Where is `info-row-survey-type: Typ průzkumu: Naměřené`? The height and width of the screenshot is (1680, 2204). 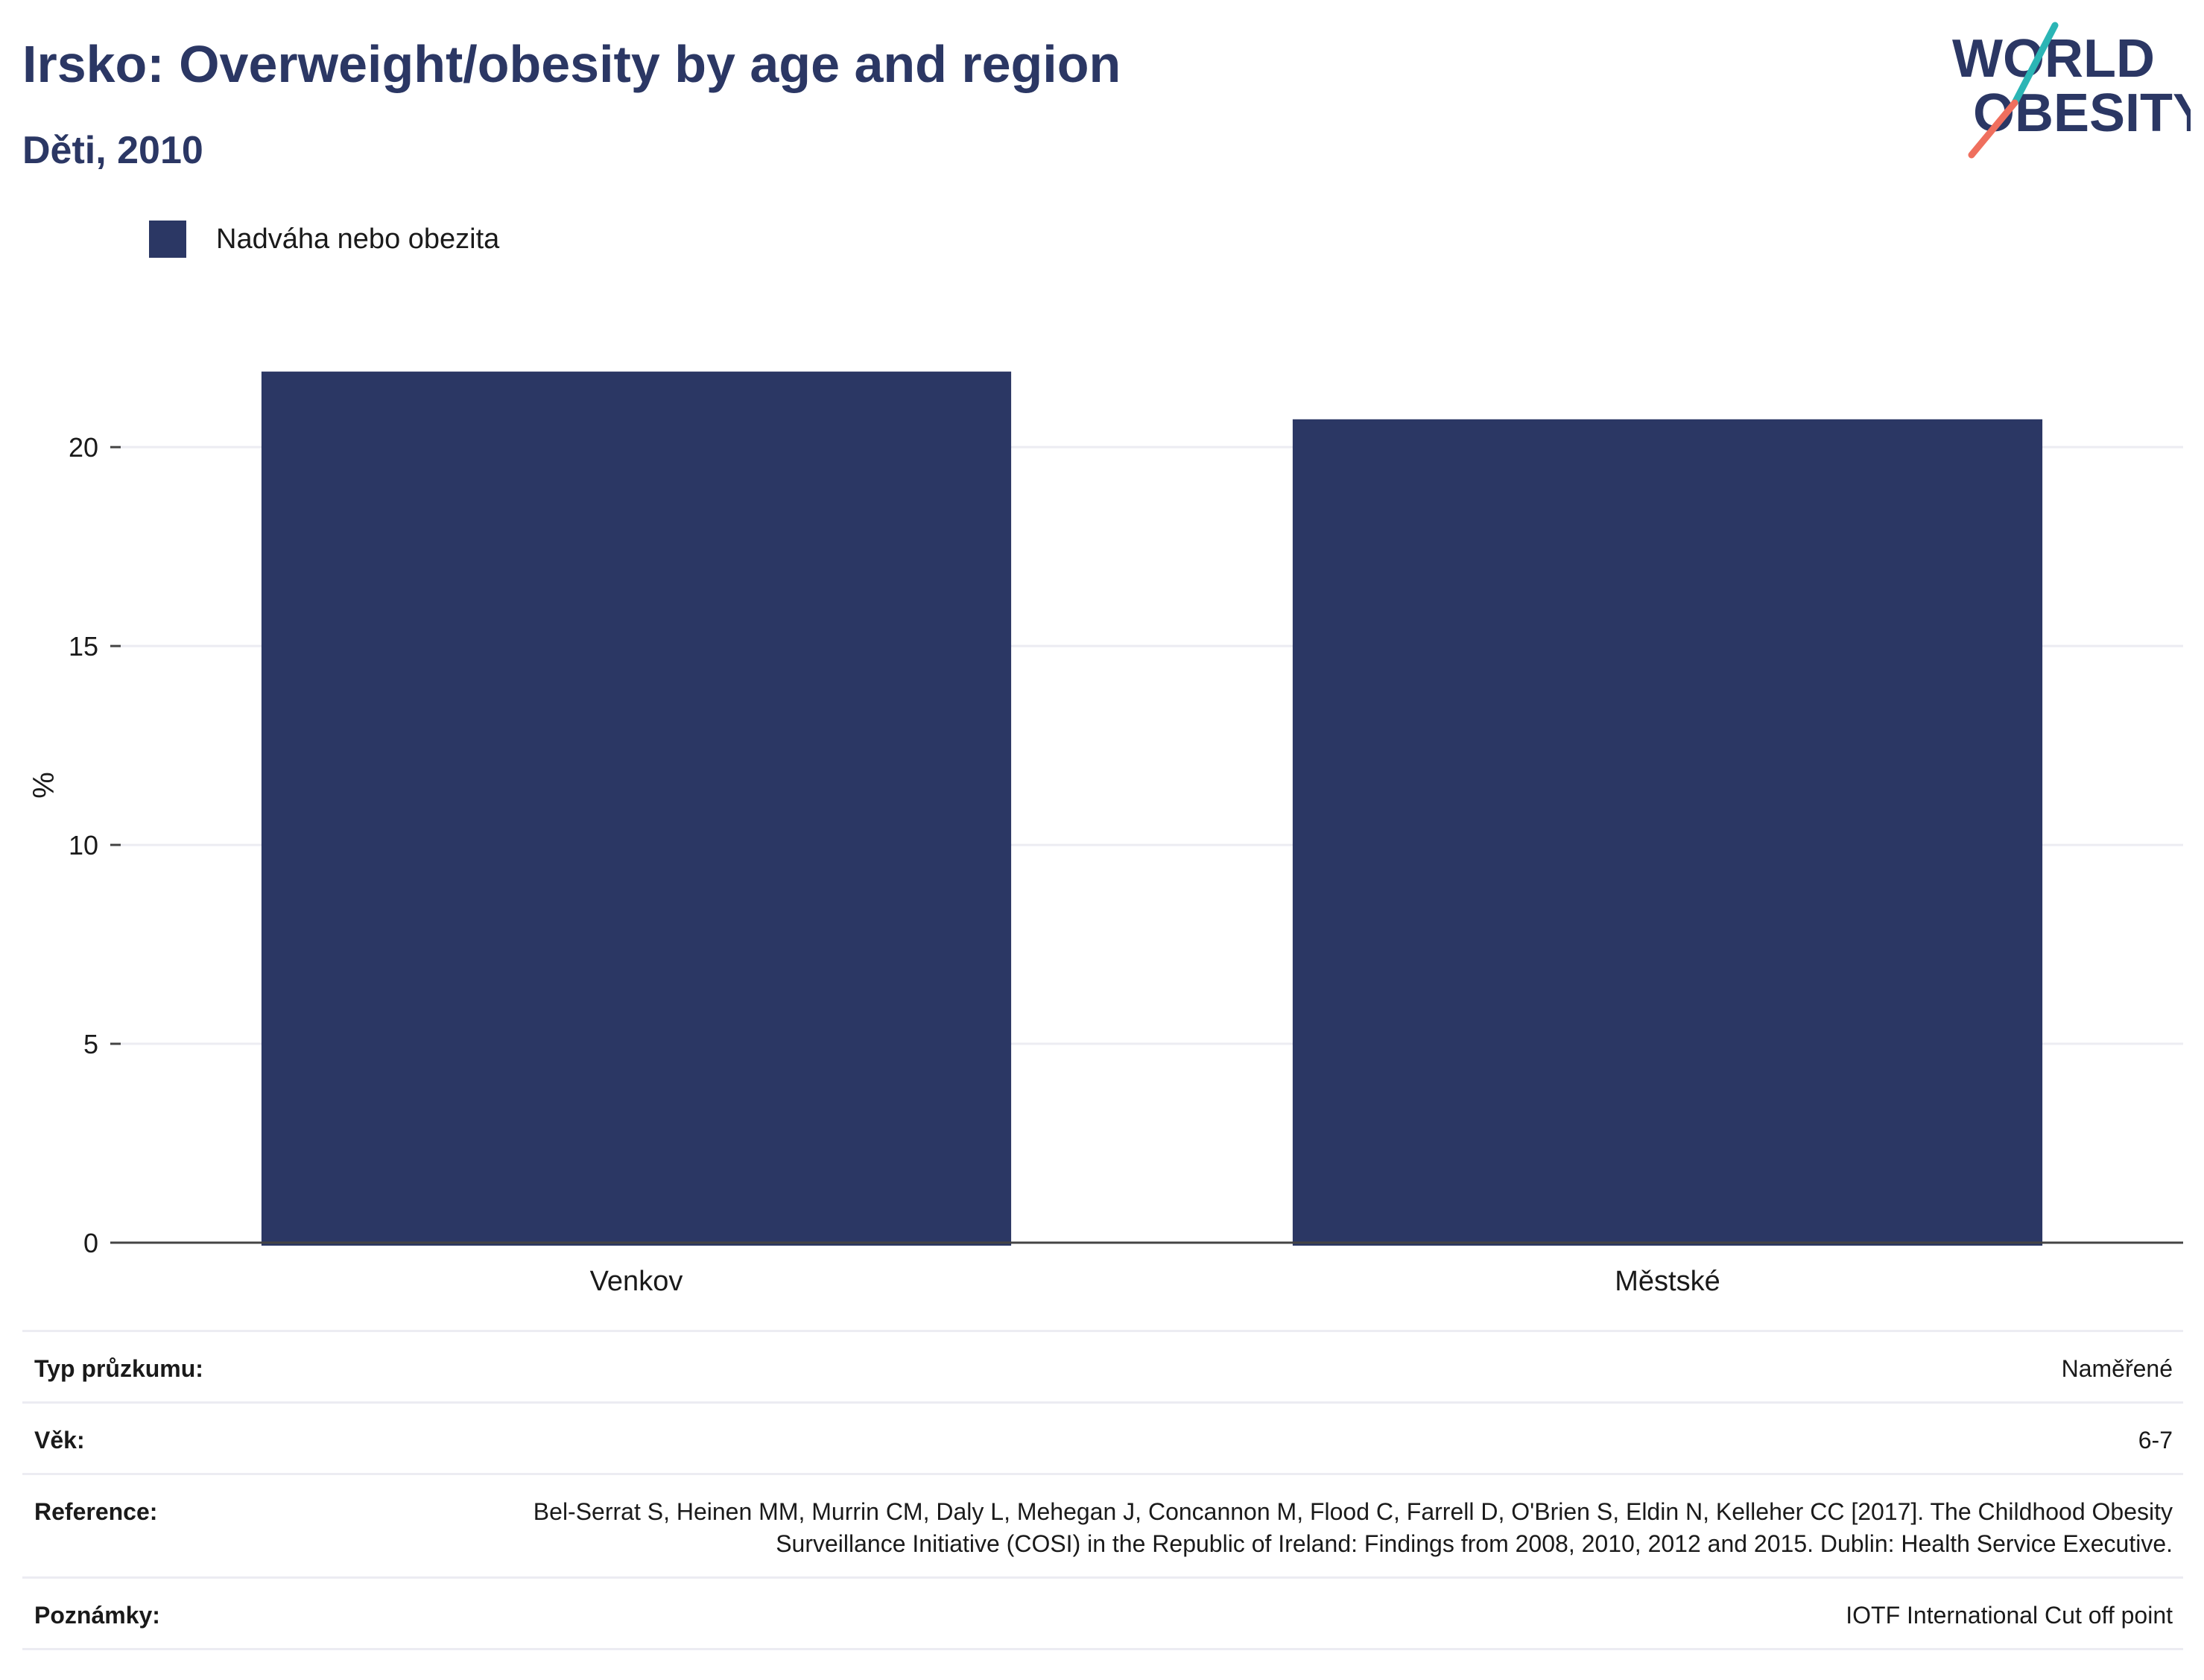
info-row-survey-type: Typ průzkumu: Naměřené is located at coordinates (1102, 1365).